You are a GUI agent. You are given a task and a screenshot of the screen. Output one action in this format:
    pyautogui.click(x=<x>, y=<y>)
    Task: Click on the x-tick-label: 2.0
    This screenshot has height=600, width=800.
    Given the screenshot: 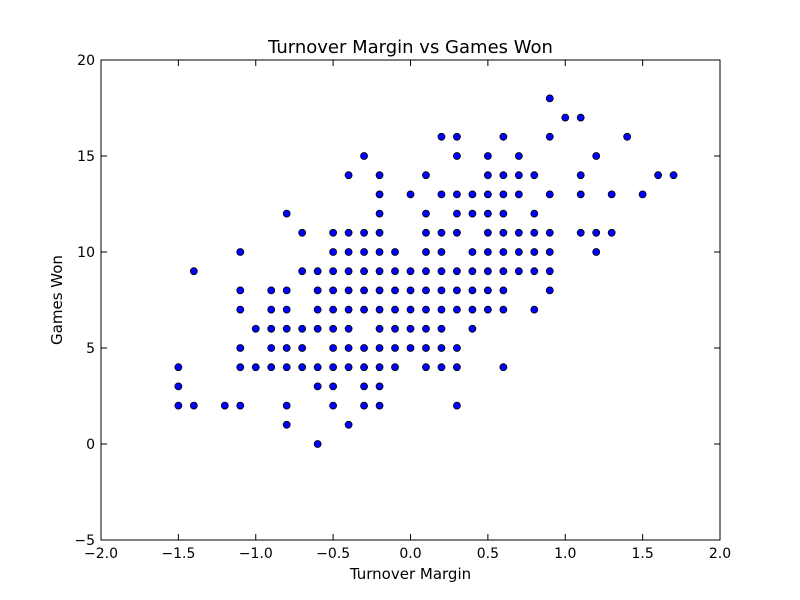 What is the action you would take?
    pyautogui.click(x=720, y=554)
    